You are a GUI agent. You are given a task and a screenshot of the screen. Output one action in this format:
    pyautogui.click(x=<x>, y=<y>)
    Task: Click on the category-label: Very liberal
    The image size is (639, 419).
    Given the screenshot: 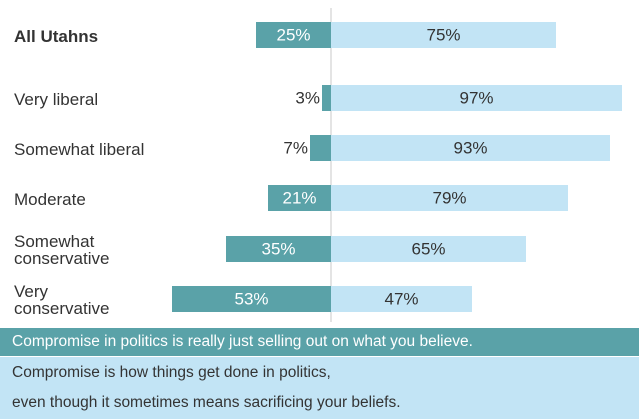 What is the action you would take?
    pyautogui.click(x=56, y=99)
    